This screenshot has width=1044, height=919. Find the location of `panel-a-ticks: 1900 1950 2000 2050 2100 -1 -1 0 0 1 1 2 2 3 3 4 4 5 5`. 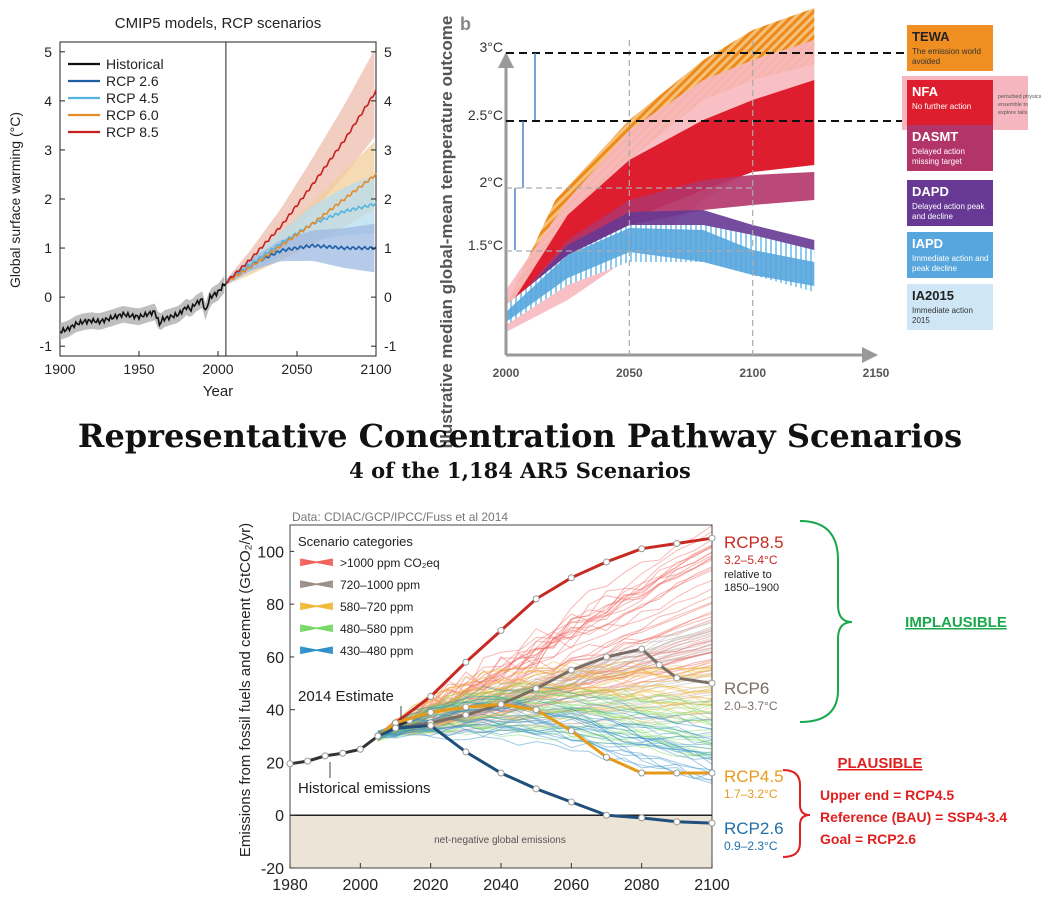

panel-a-ticks: 1900 1950 2000 2050 2100 -1 -1 0 0 1 1 2 2 3 3 4 4 5 5 is located at coordinates (218, 210).